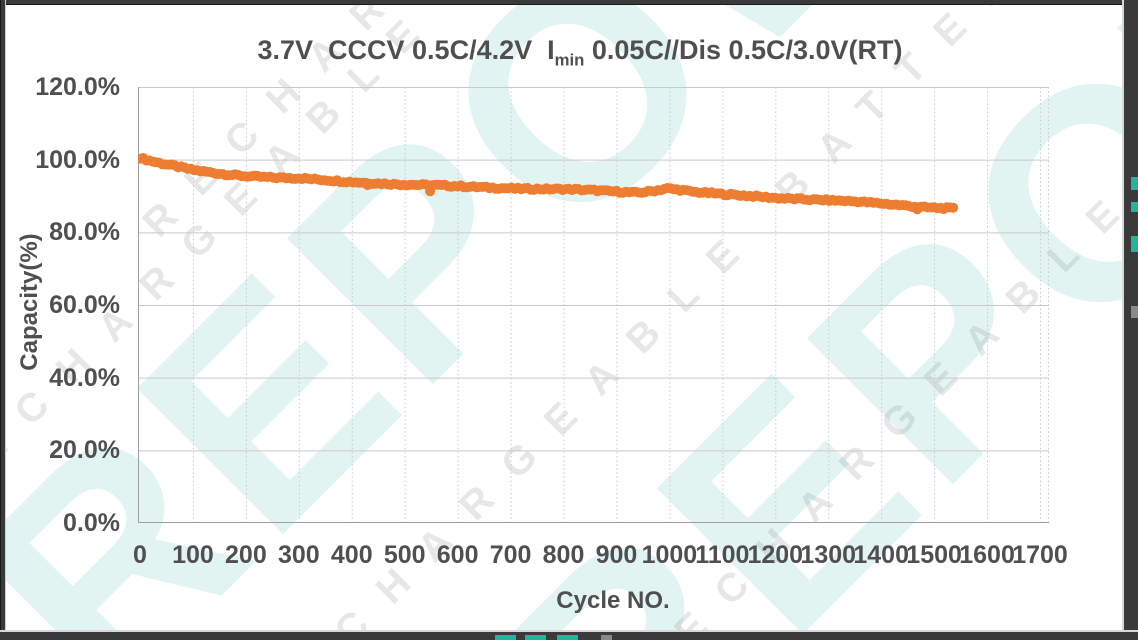 This screenshot has height=640, width=1138. Describe the element at coordinates (246, 555) in the screenshot. I see `x-axis-tick-label: 200` at that location.